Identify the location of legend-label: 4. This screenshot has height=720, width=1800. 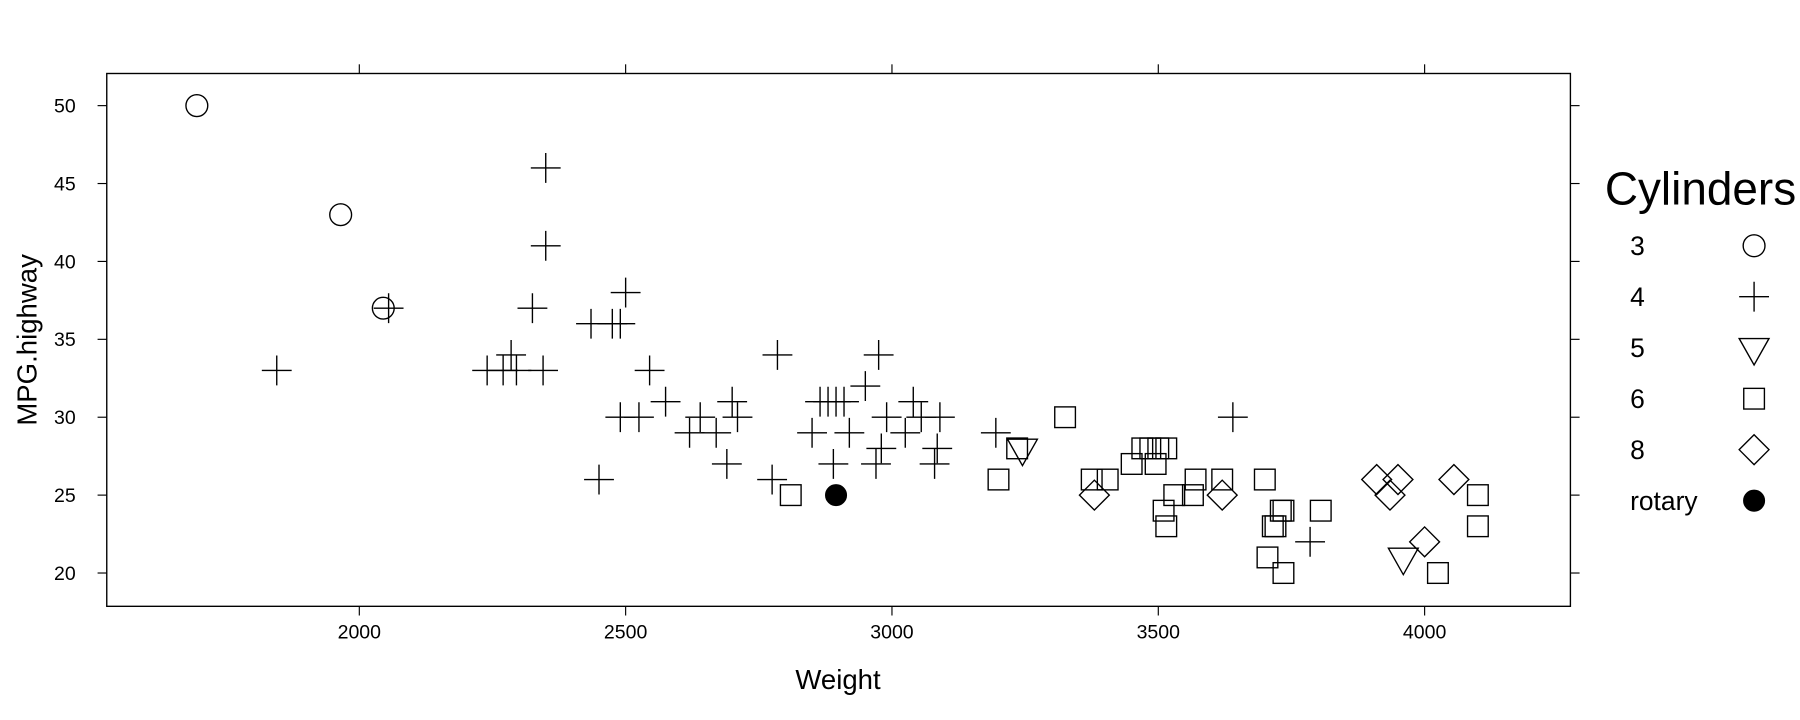
(1637, 297).